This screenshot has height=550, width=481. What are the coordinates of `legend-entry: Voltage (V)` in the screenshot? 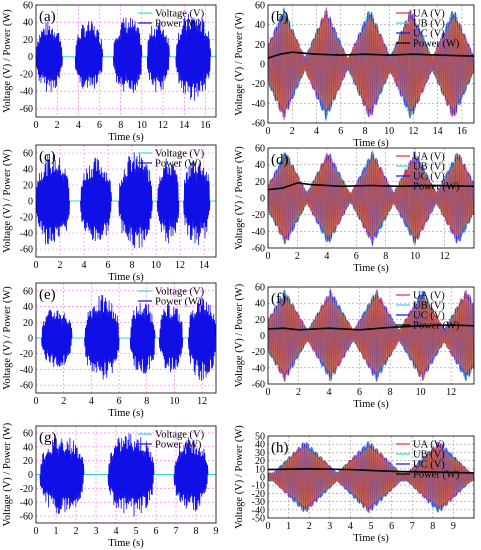 It's located at (180, 154).